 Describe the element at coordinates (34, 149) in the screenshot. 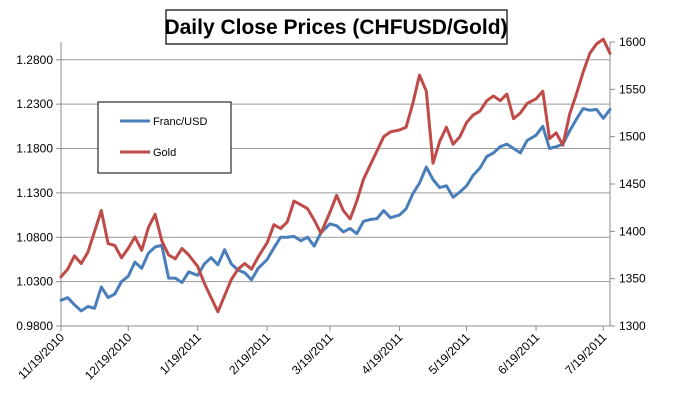

I see `y-left-tick-label: 1.1800` at that location.